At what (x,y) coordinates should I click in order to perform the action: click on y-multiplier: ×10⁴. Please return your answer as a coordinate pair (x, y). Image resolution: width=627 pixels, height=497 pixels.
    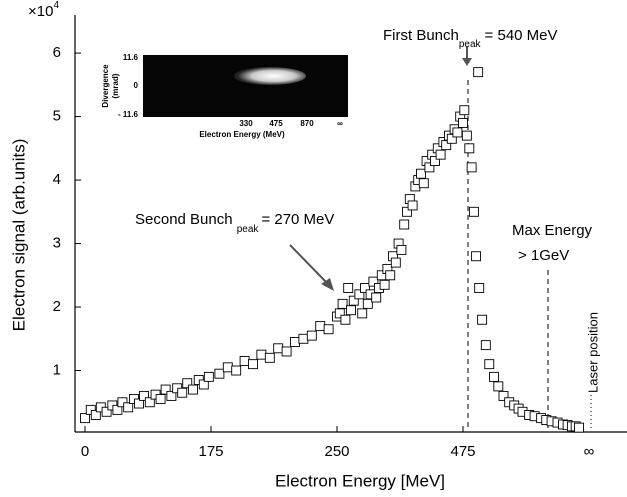
    Looking at the image, I should click on (43, 10).